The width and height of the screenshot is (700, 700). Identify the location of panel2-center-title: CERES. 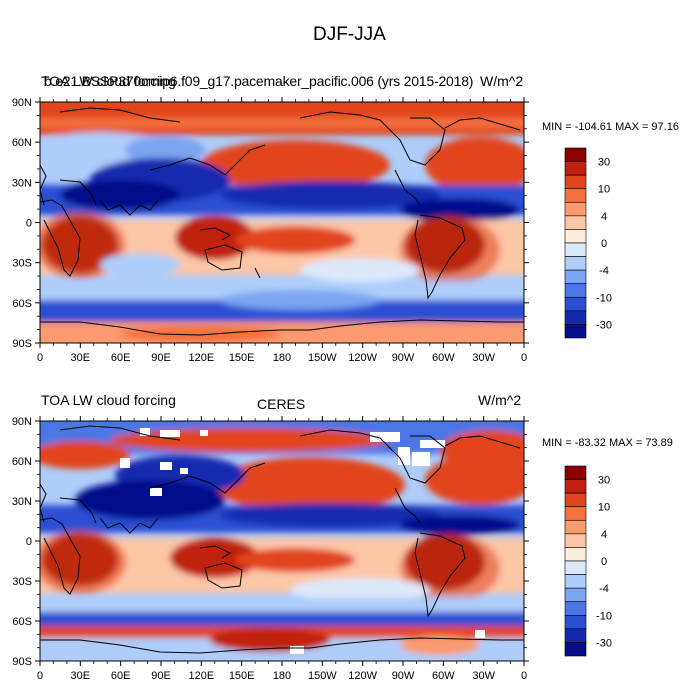
(281, 404).